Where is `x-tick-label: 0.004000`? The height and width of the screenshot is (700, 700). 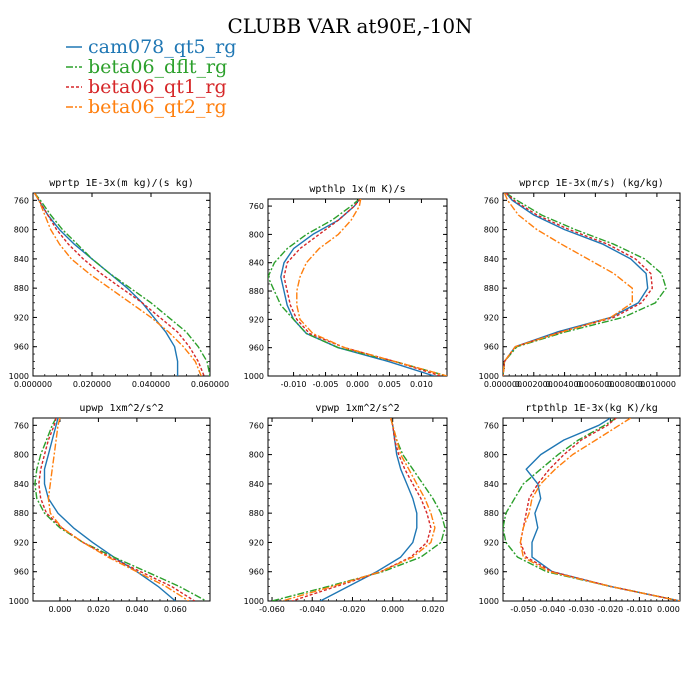 x-tick-label: 0.004000 is located at coordinates (564, 384).